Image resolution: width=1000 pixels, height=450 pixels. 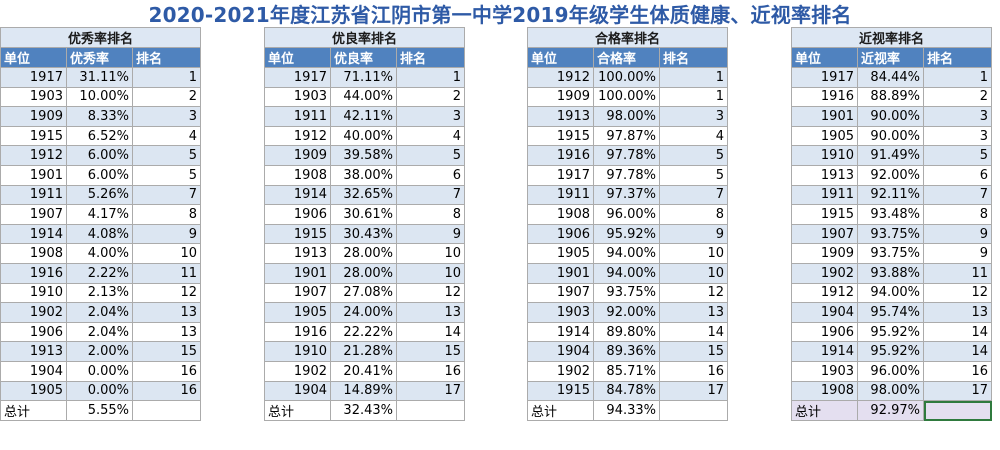 I want to click on rank-cell: 4, so click(x=430, y=136).